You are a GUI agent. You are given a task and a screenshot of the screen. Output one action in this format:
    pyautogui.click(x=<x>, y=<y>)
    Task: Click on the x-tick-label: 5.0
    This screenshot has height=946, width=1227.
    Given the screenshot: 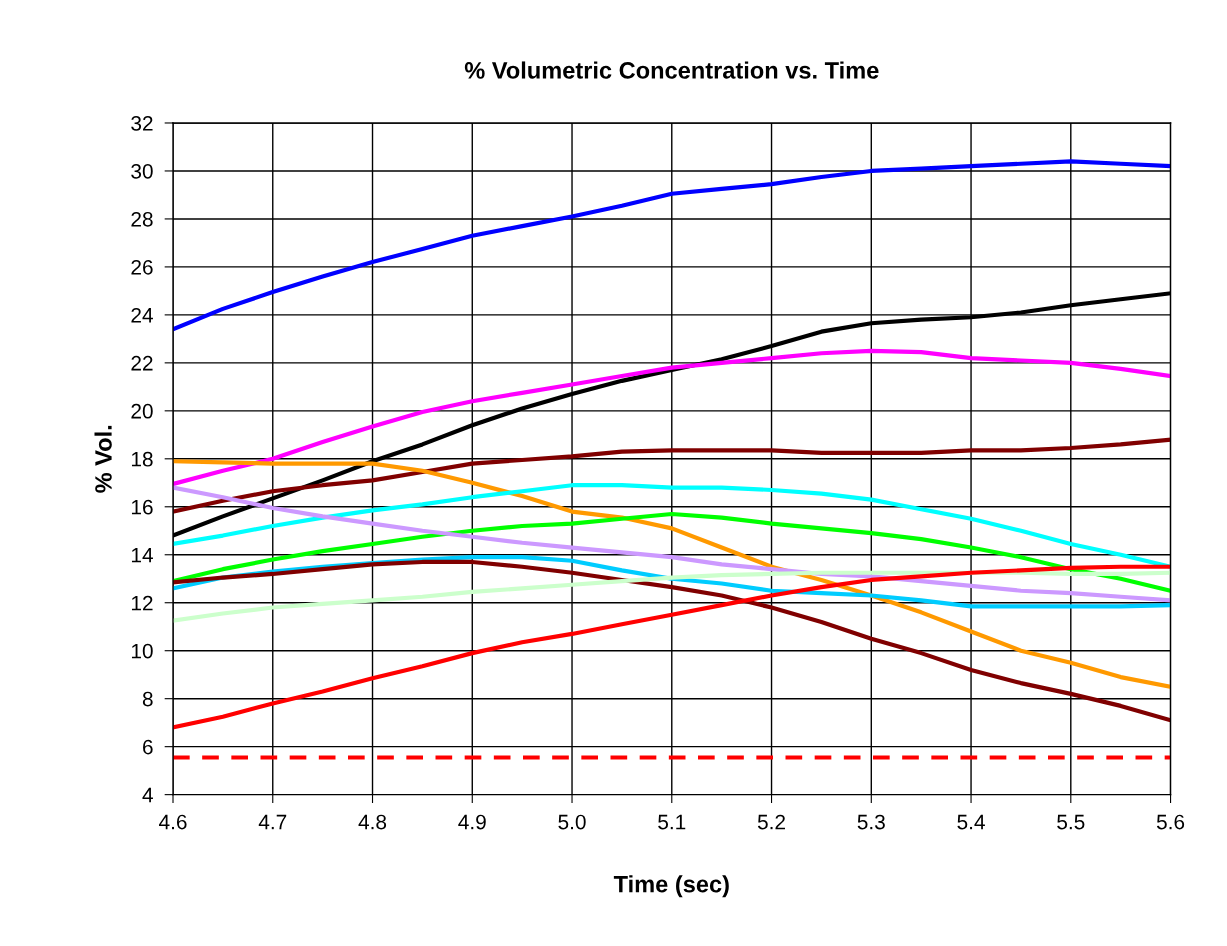 What is the action you would take?
    pyautogui.click(x=572, y=822)
    